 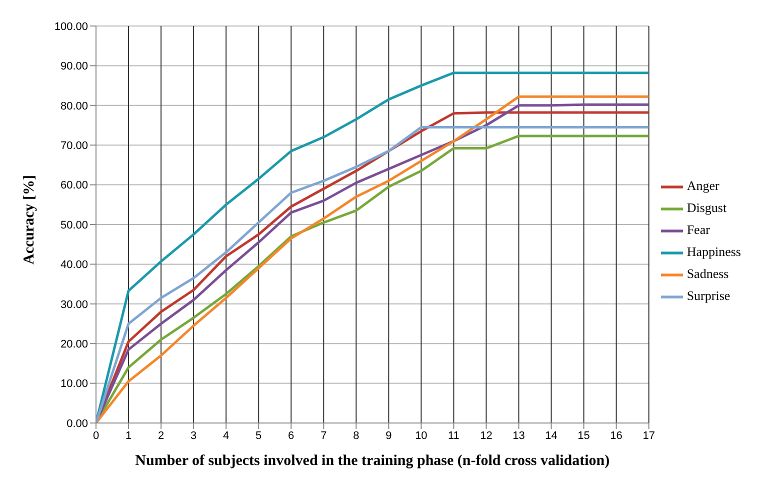 What do you see at coordinates (356, 436) in the screenshot?
I see `x-tick-label: 8` at bounding box center [356, 436].